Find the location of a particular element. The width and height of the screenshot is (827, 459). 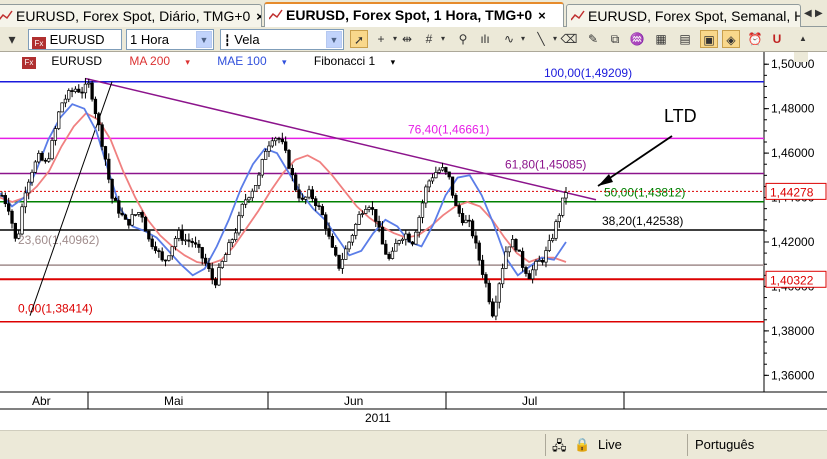

tab-label: EURUSD, Forex Spot, Semanal, Ho is located at coordinates (694, 16).